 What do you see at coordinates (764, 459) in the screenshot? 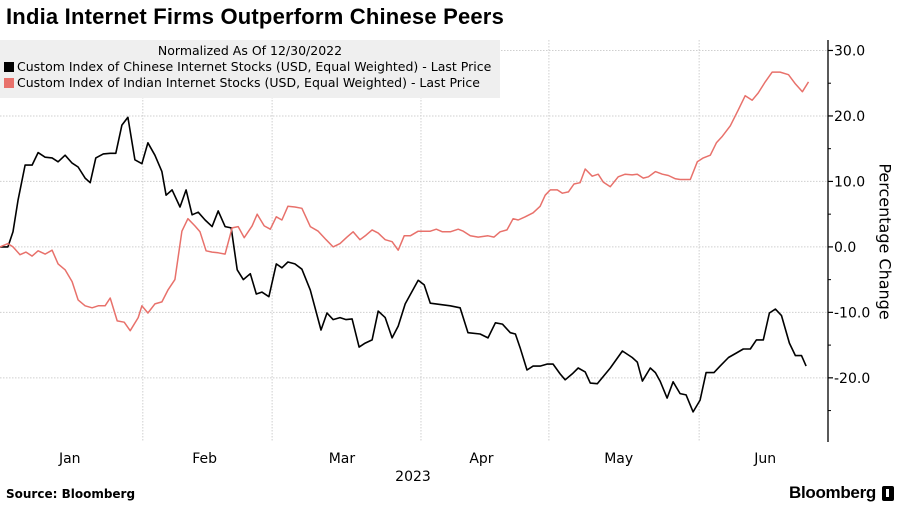
I see `x-tick-label: Jun` at bounding box center [764, 459].